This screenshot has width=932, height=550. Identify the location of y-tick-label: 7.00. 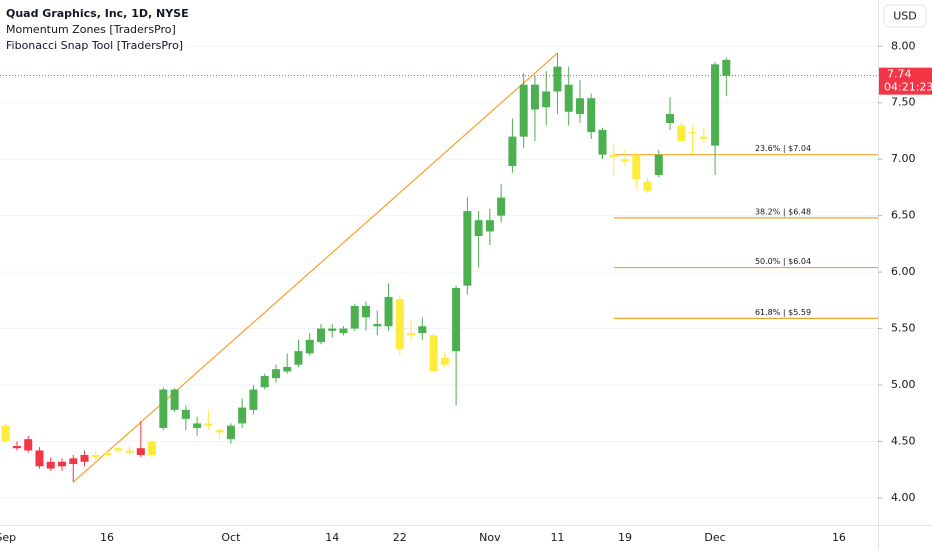
(903, 158).